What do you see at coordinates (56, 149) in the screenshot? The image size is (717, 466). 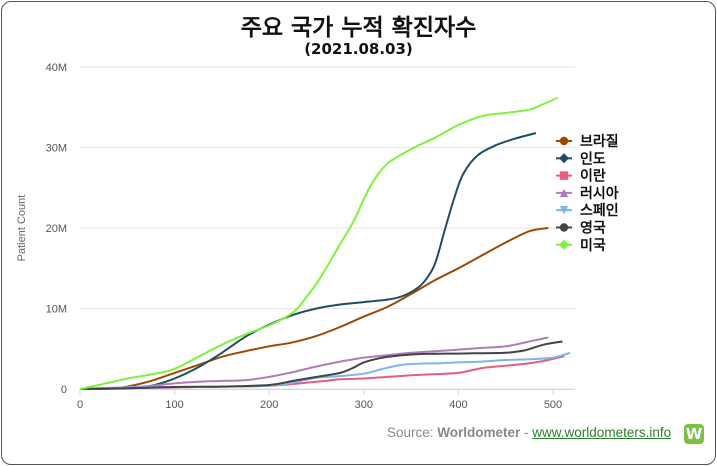 I see `y-tick-label: 30M` at bounding box center [56, 149].